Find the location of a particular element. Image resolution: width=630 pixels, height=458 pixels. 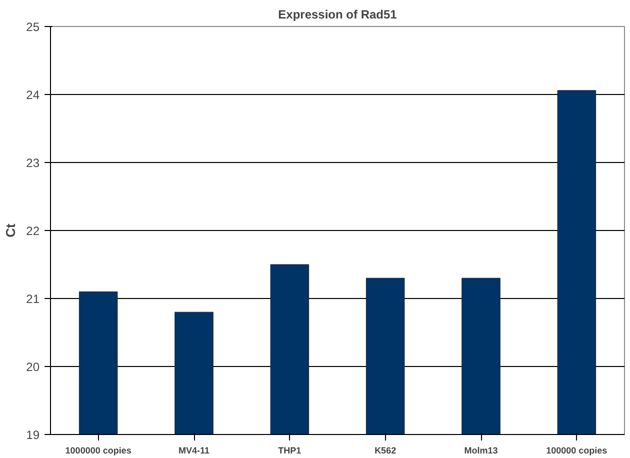

x-tick-label: MV4-11 is located at coordinates (194, 451).